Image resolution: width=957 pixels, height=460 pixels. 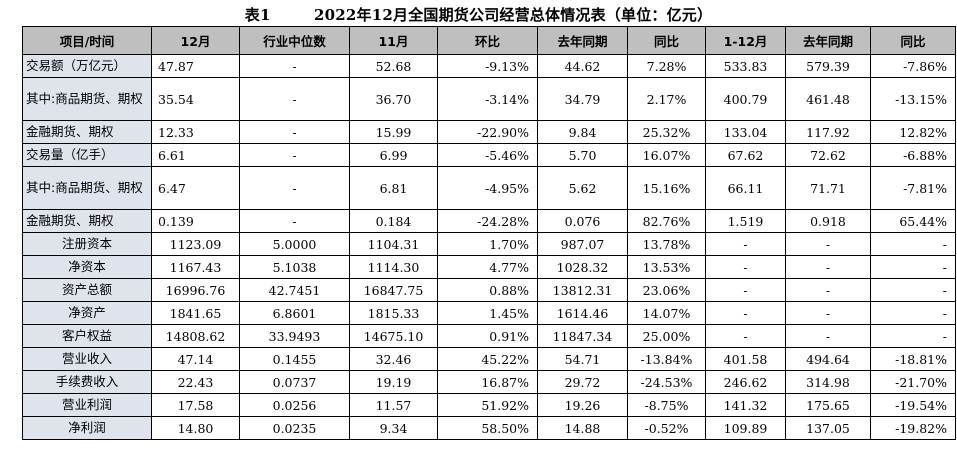 I want to click on header-mom: 环比, so click(x=487, y=40).